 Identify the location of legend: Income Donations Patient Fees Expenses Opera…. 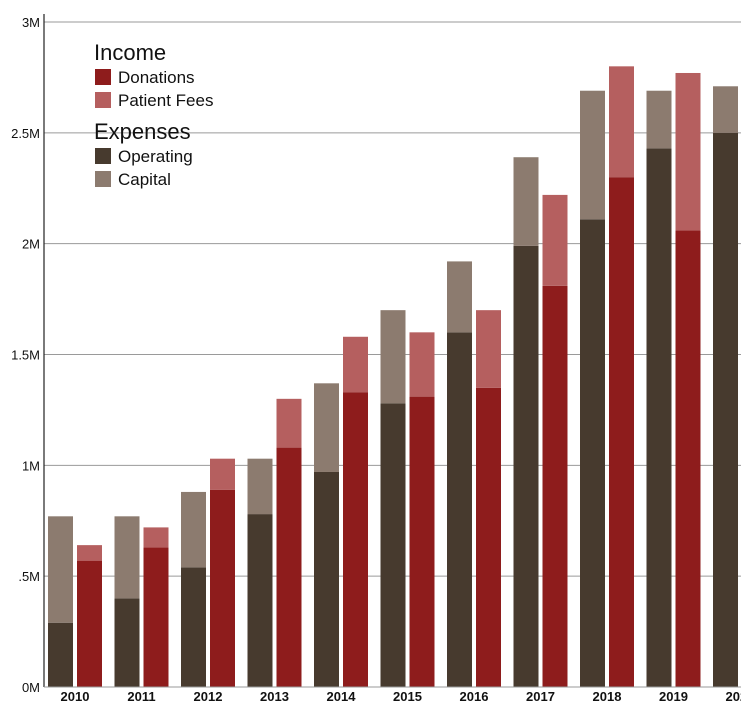
(153, 114).